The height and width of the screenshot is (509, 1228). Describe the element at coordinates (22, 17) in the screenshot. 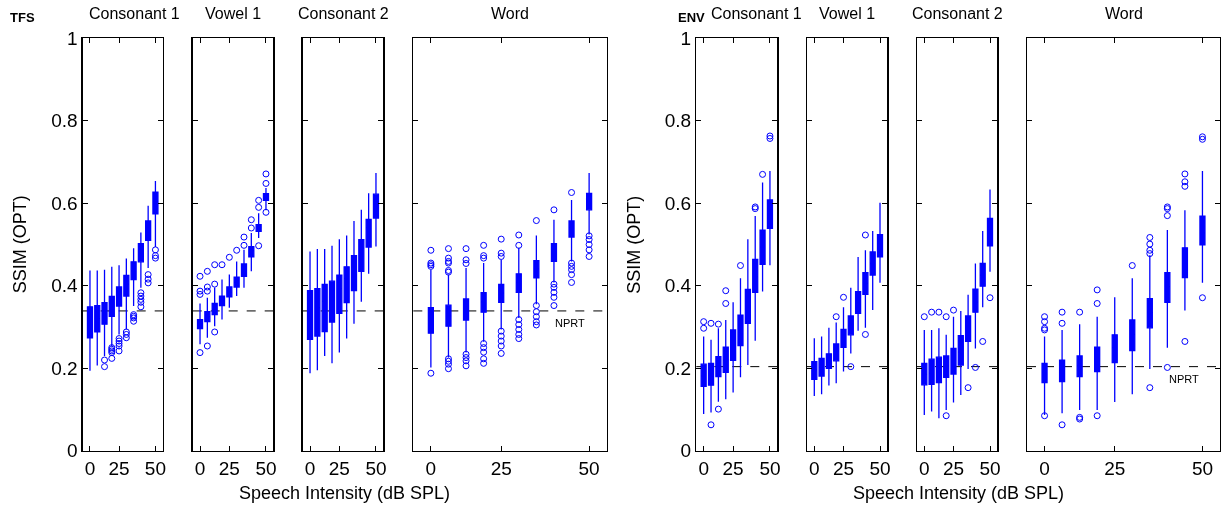

I see `text: TFS` at that location.